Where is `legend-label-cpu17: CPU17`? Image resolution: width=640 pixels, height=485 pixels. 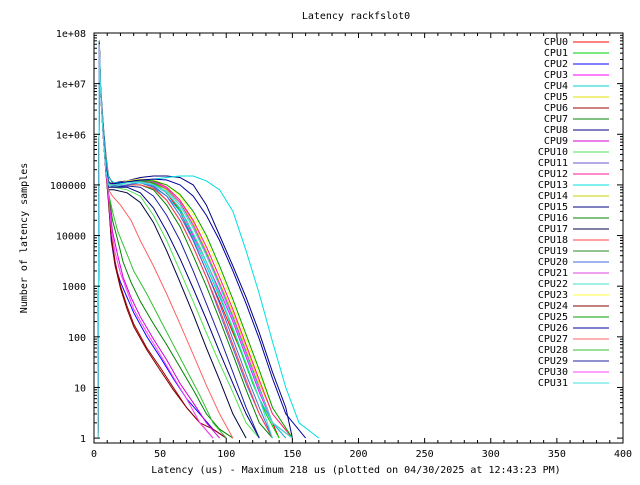
legend-label-cpu17: CPU17 is located at coordinates (553, 229).